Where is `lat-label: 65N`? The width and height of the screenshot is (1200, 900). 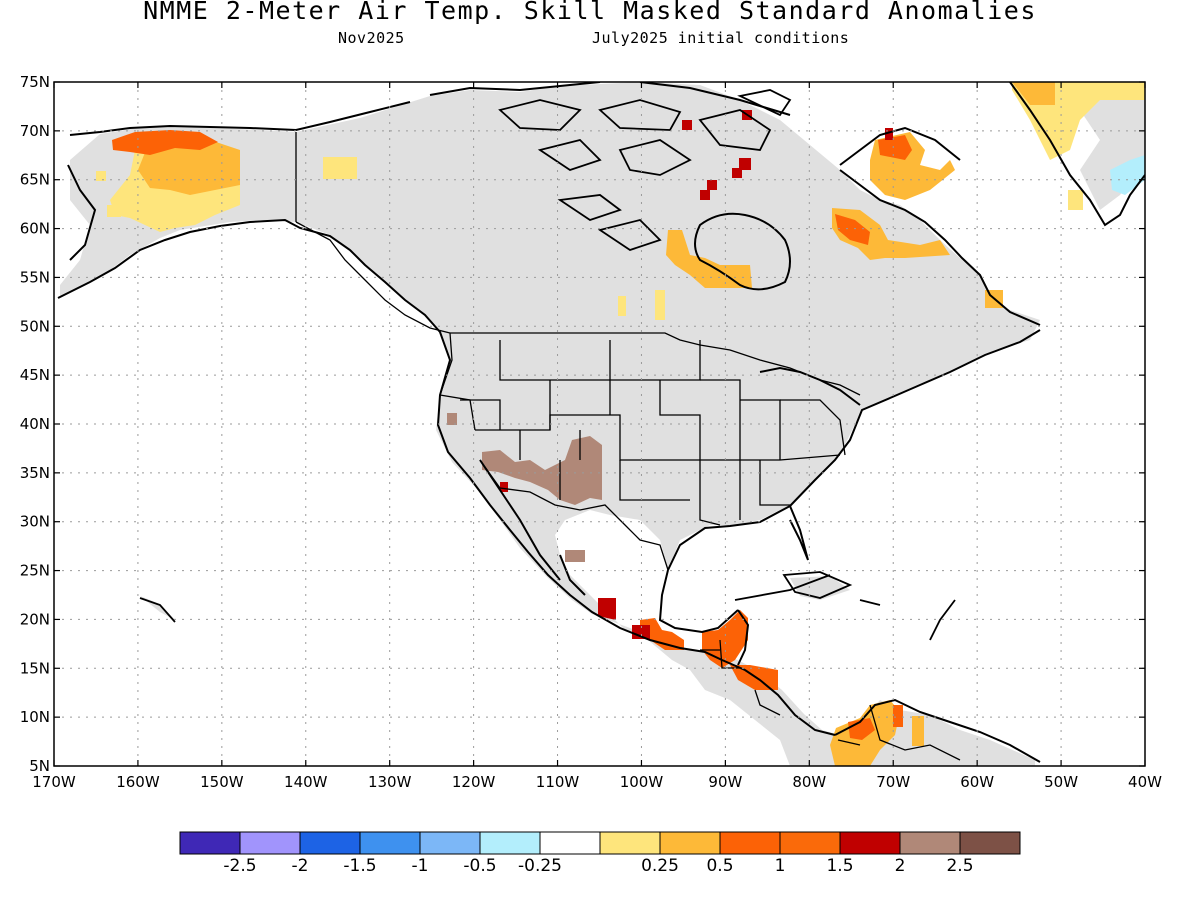 lat-label: 65N is located at coordinates (35, 180).